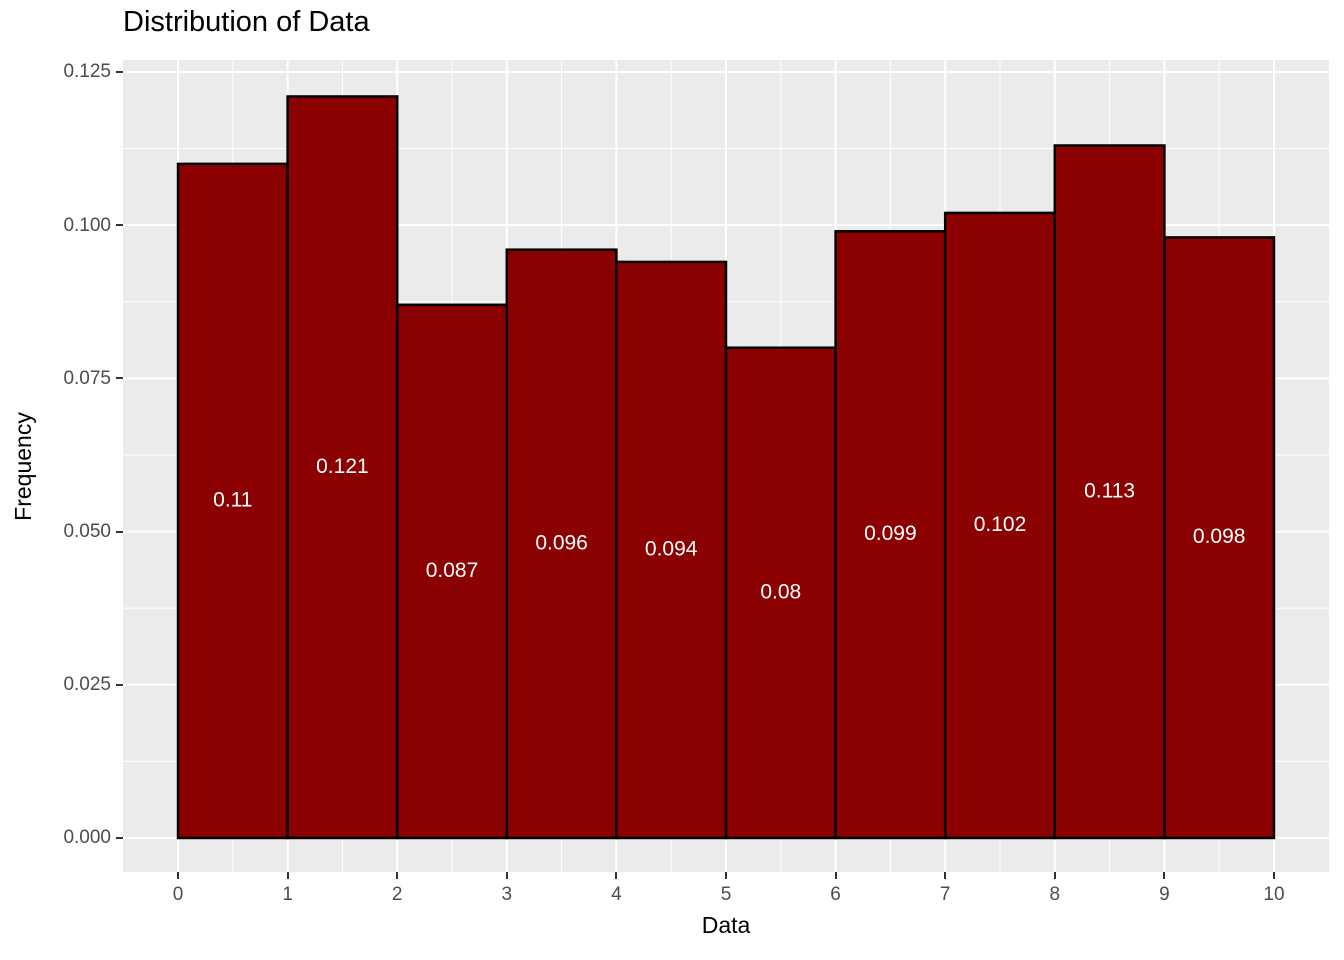 The height and width of the screenshot is (960, 1344). I want to click on bar-value-label: 0.098, so click(1219, 536).